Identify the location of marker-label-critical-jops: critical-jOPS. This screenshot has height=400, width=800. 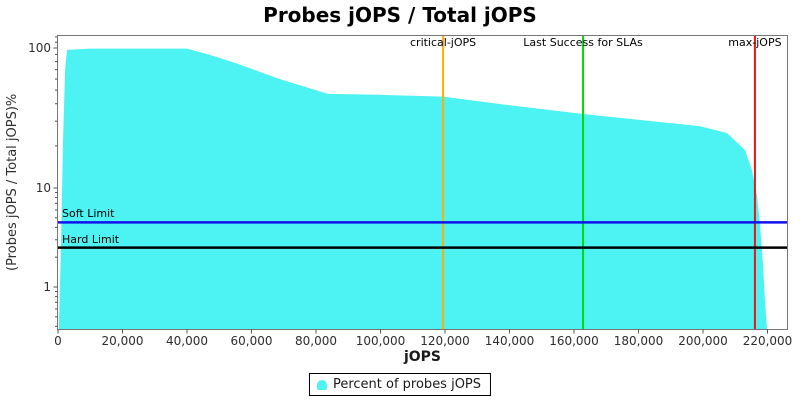
(443, 42).